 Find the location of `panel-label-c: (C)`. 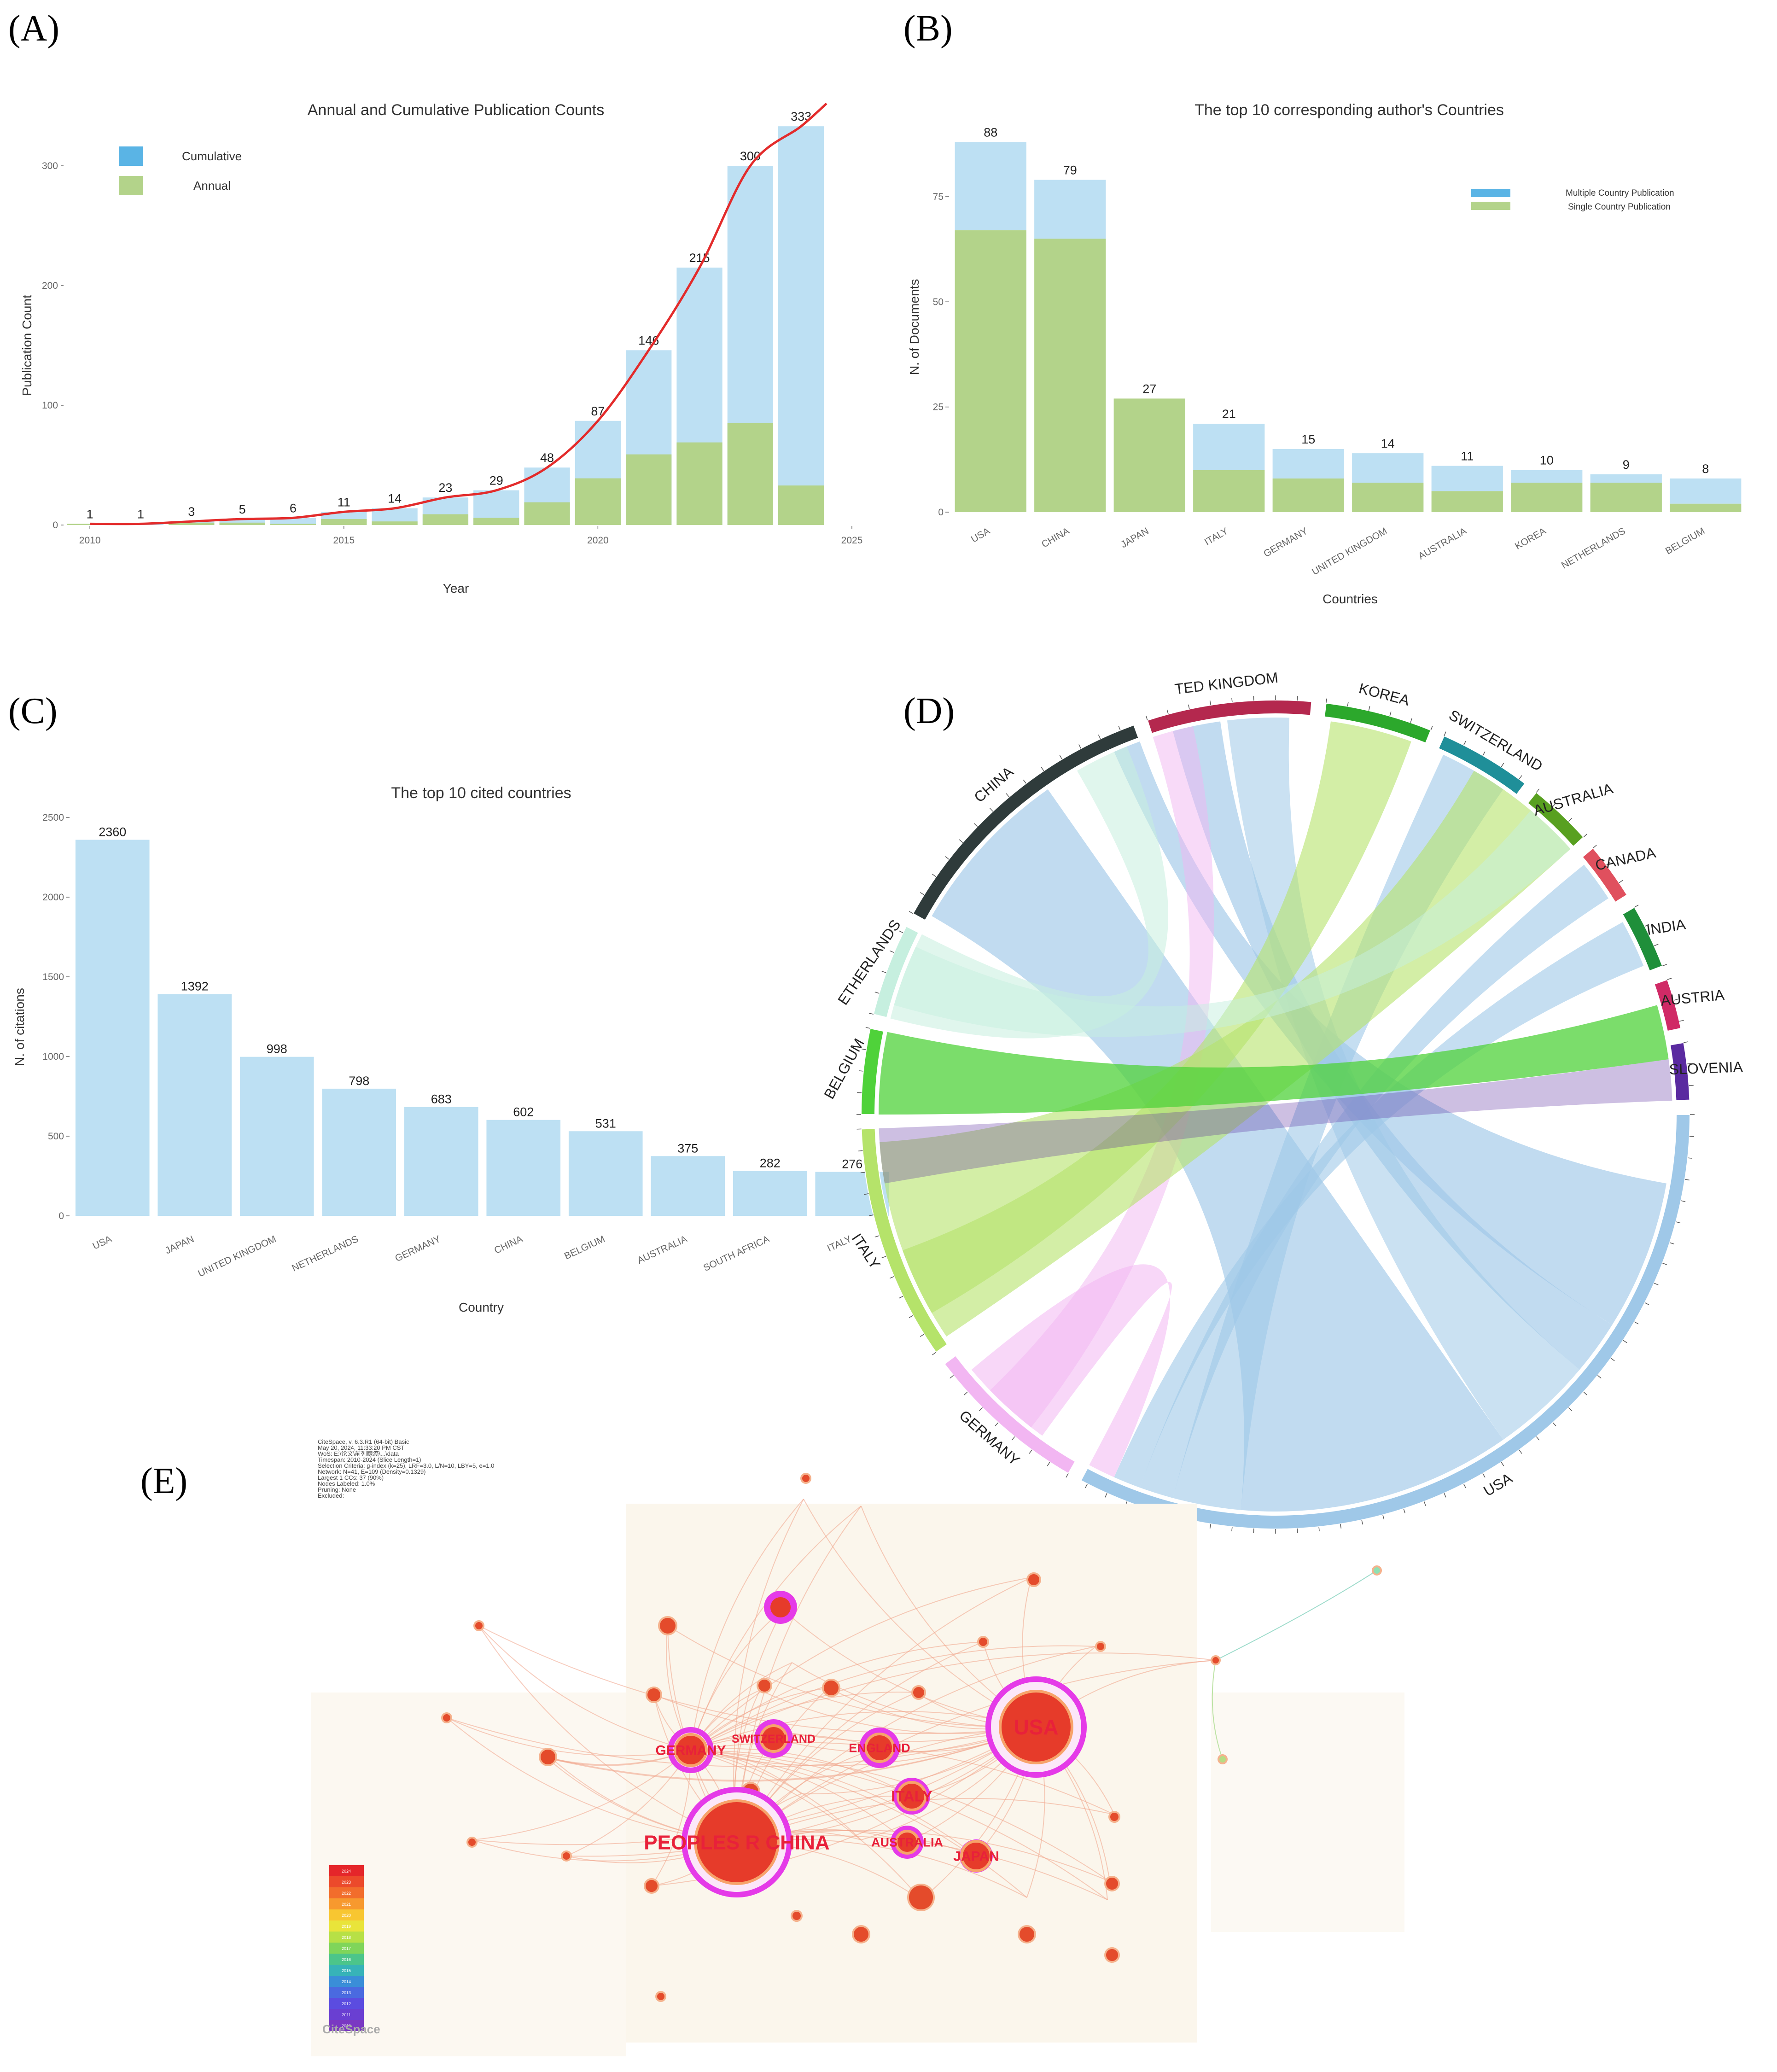

panel-label-c: (C) is located at coordinates (33, 711).